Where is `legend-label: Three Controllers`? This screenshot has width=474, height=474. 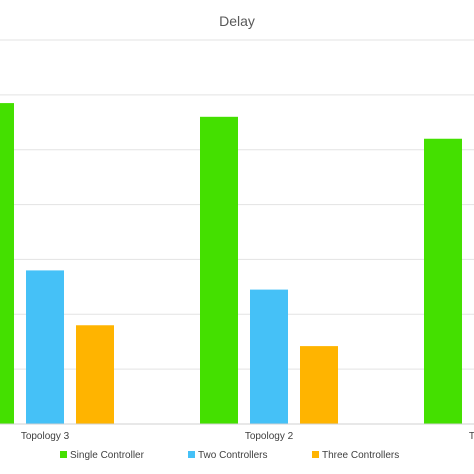
legend-label: Three Controllers is located at coordinates (360, 455).